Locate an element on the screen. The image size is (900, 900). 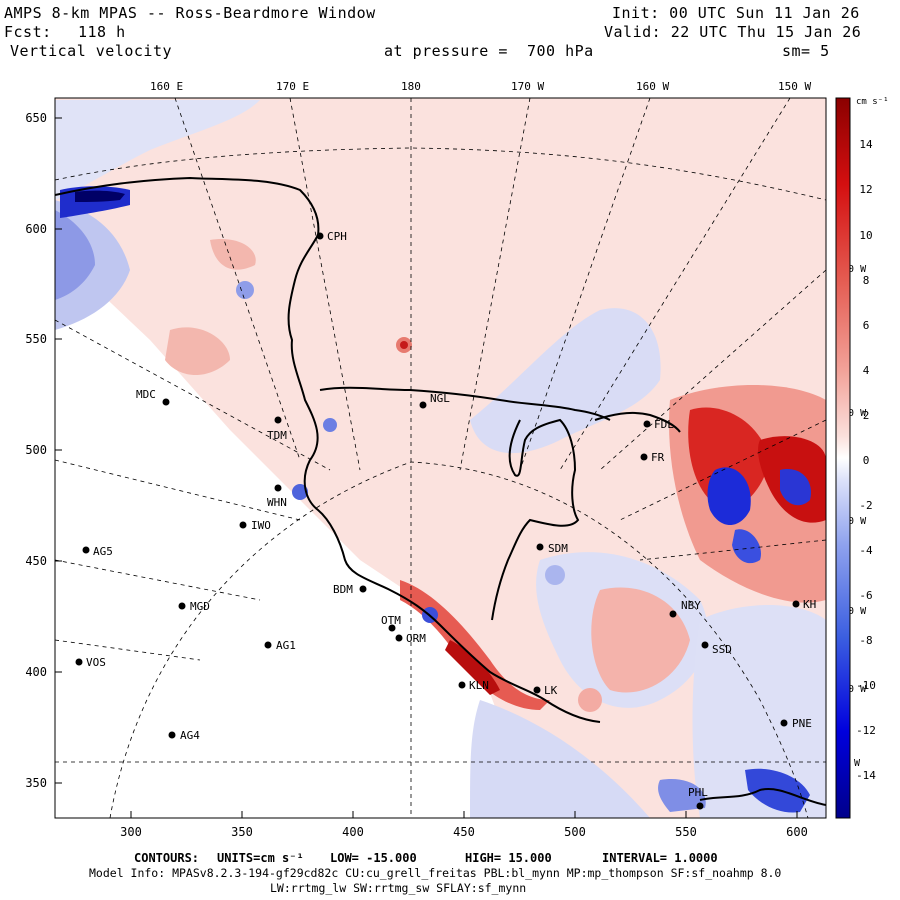
station-WHN: WHN is located at coordinates (277, 496).